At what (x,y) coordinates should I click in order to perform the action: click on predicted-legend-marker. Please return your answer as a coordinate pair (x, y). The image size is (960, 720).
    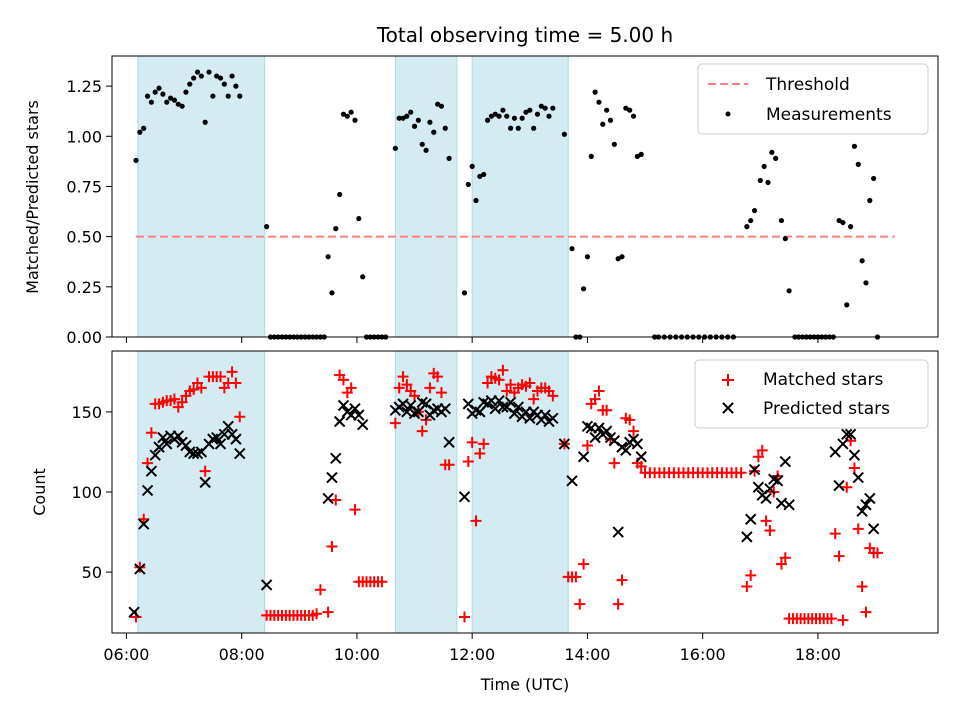
    Looking at the image, I should click on (728, 408).